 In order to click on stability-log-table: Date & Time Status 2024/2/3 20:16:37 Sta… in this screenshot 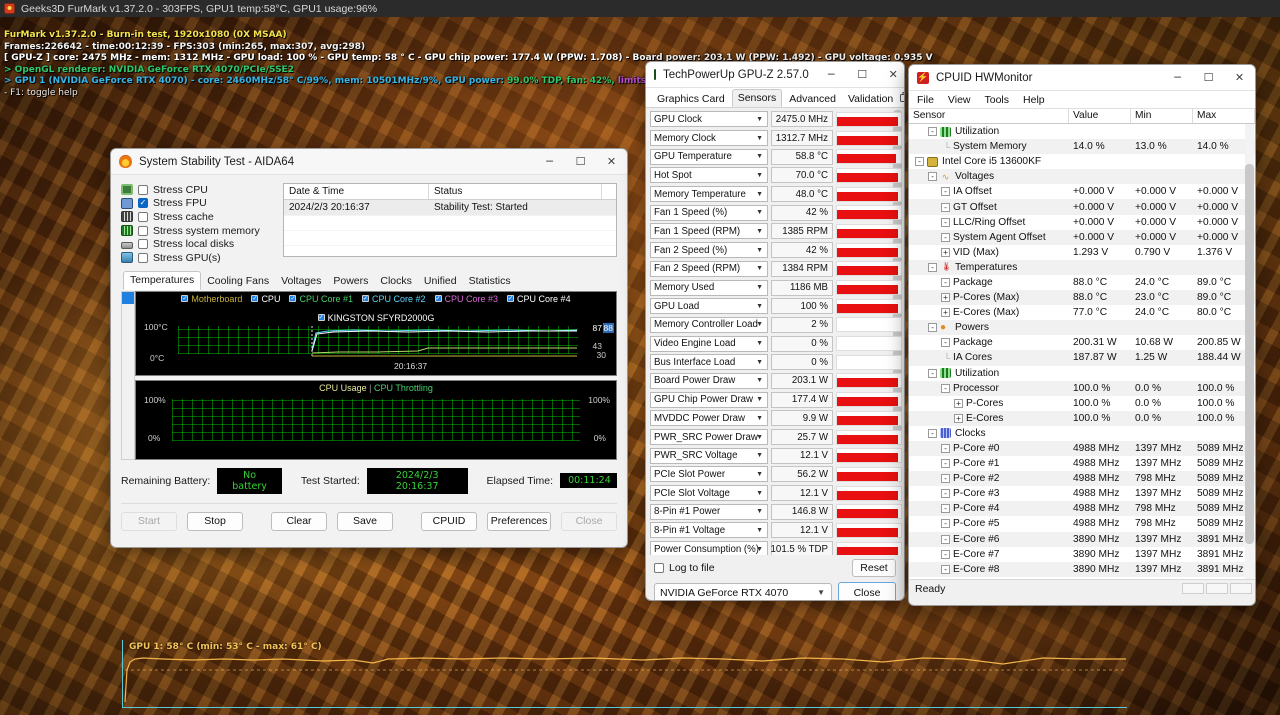, I will do `click(450, 220)`.